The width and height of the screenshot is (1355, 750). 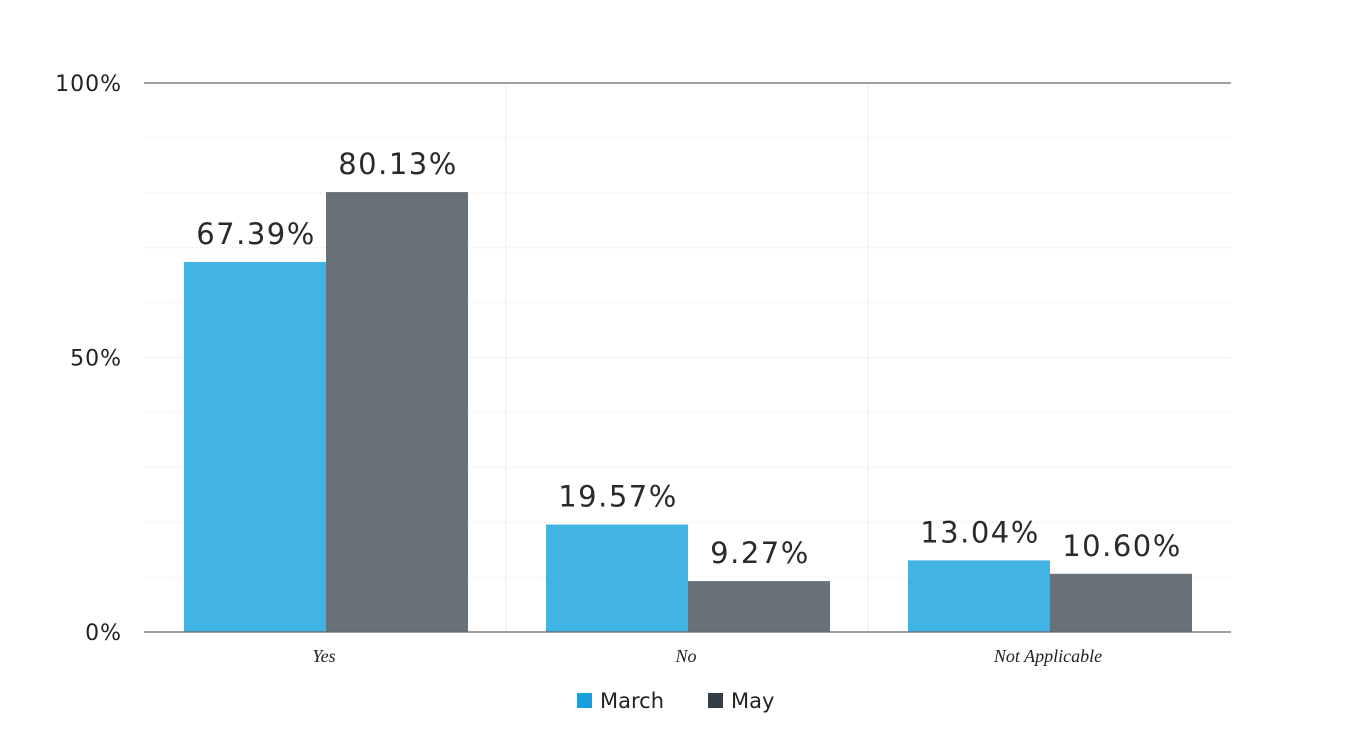 What do you see at coordinates (1047, 656) in the screenshot?
I see `category-label: Not Applicable` at bounding box center [1047, 656].